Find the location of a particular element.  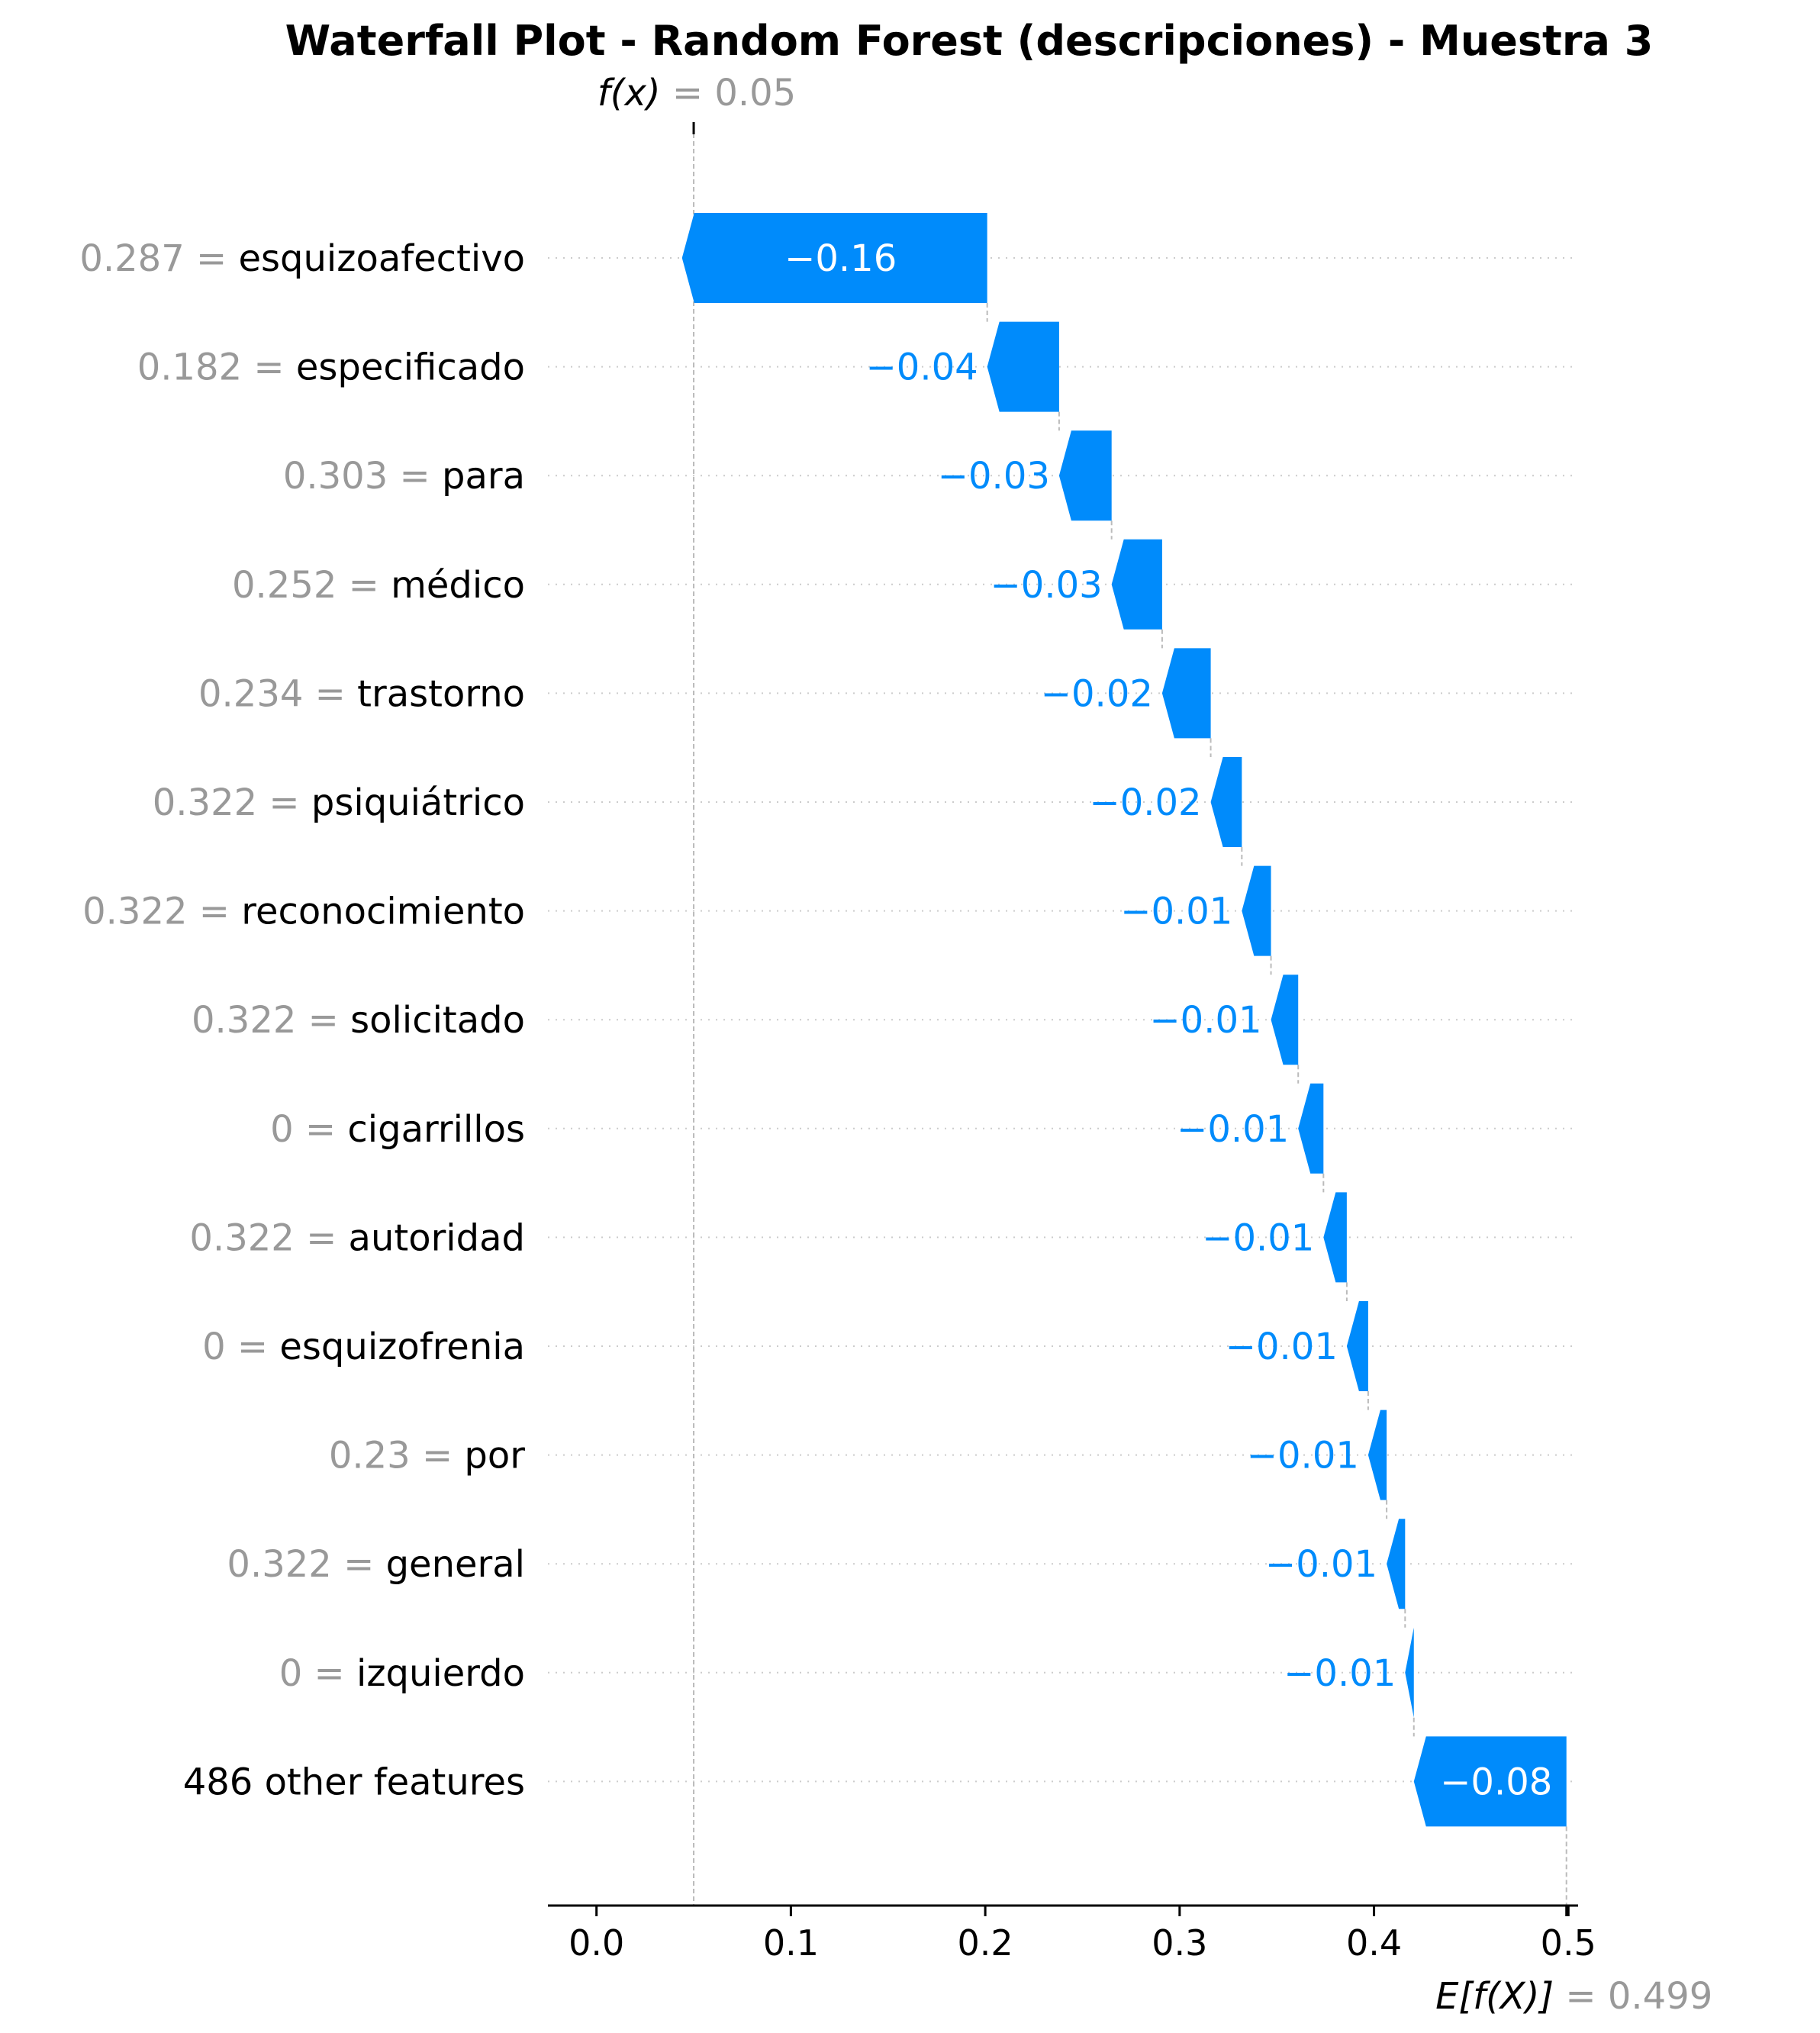

x-tick-label: 0.1 is located at coordinates (791, 1943).